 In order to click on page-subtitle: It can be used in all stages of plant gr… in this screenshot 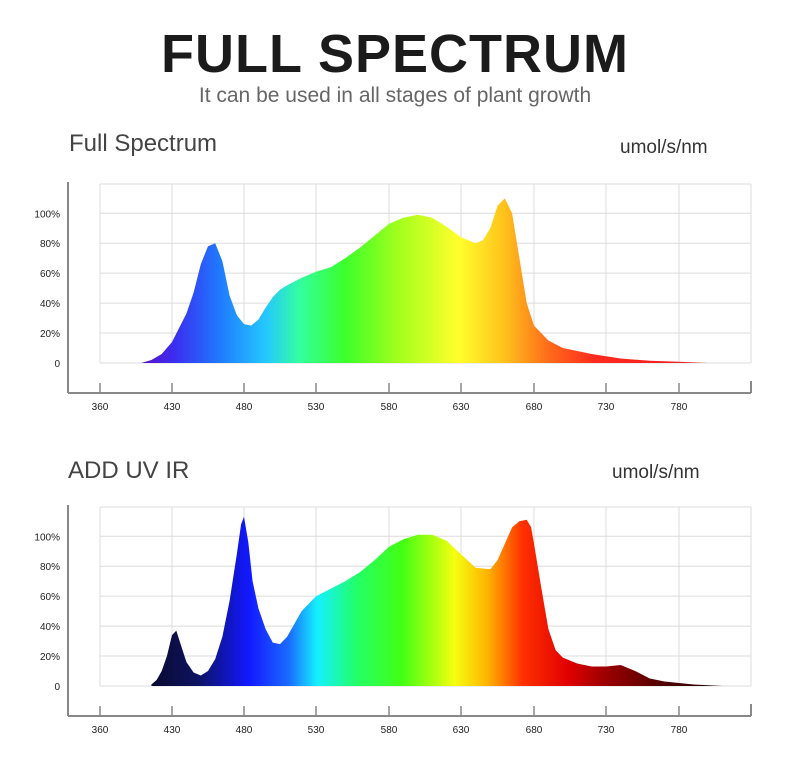, I will do `click(395, 95)`.